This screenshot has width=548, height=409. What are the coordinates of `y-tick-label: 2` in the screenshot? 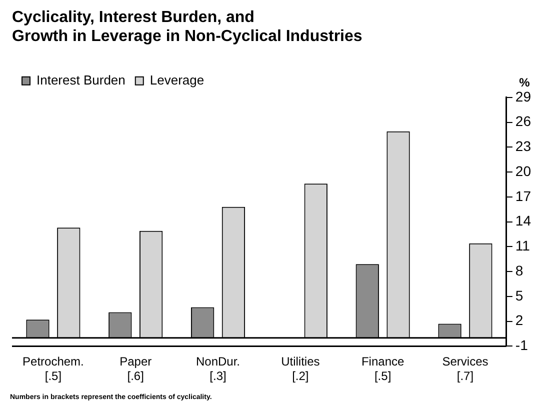 It's located at (519, 320).